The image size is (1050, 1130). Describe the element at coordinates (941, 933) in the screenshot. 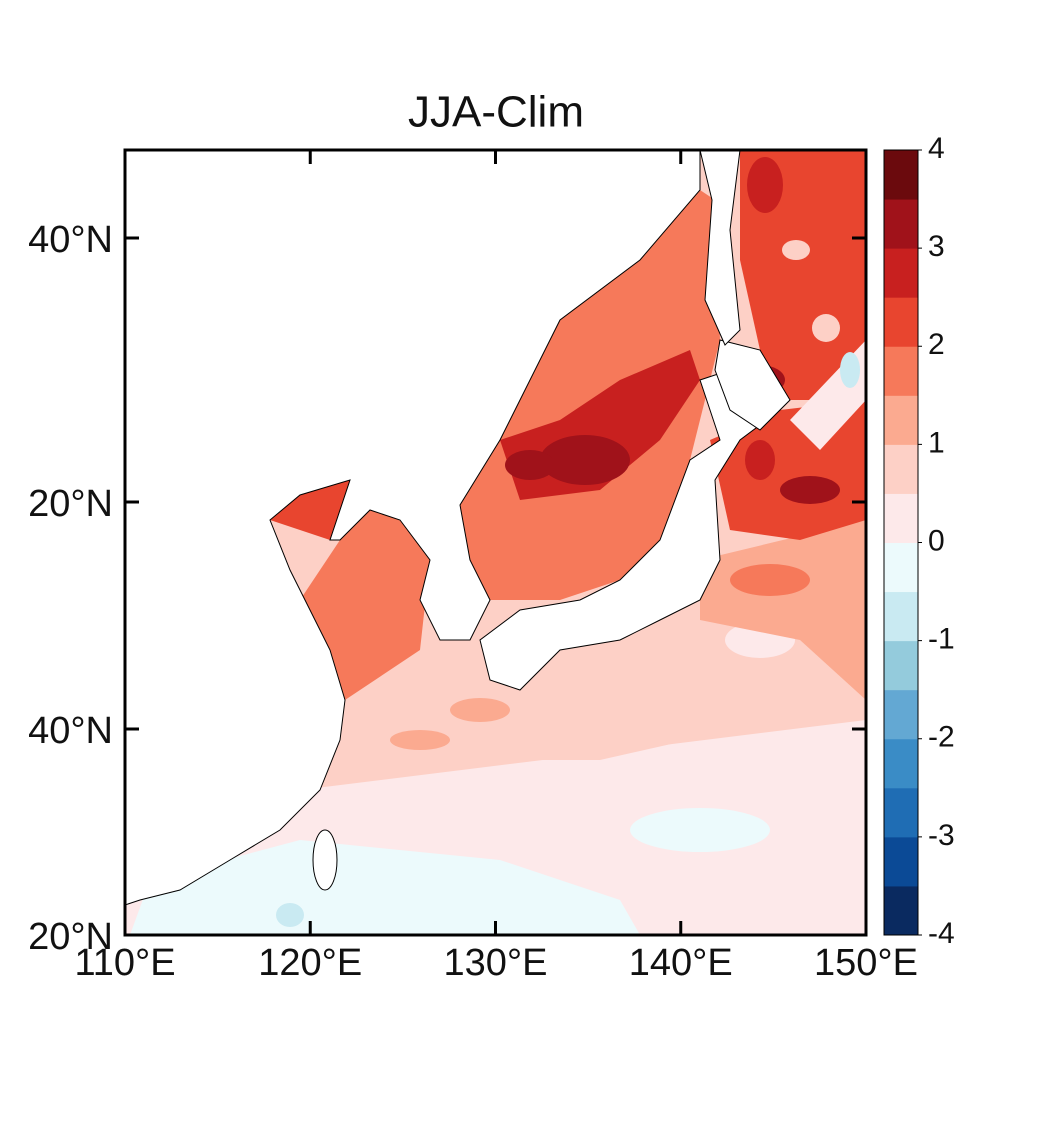

I see `colorbar-tick-label: -4` at that location.